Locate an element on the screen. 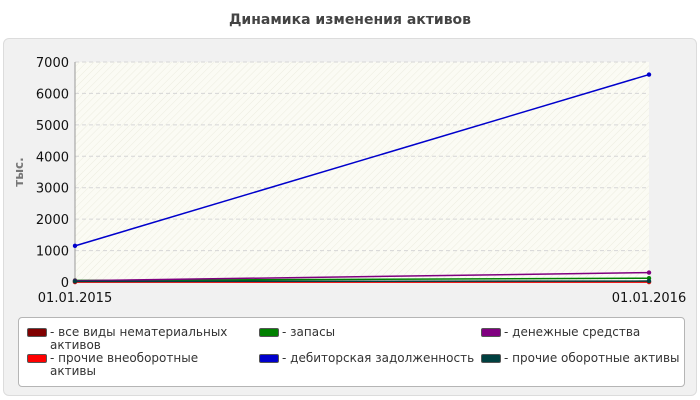 This screenshot has width=700, height=400. legend-label: - денежные средства is located at coordinates (572, 332).